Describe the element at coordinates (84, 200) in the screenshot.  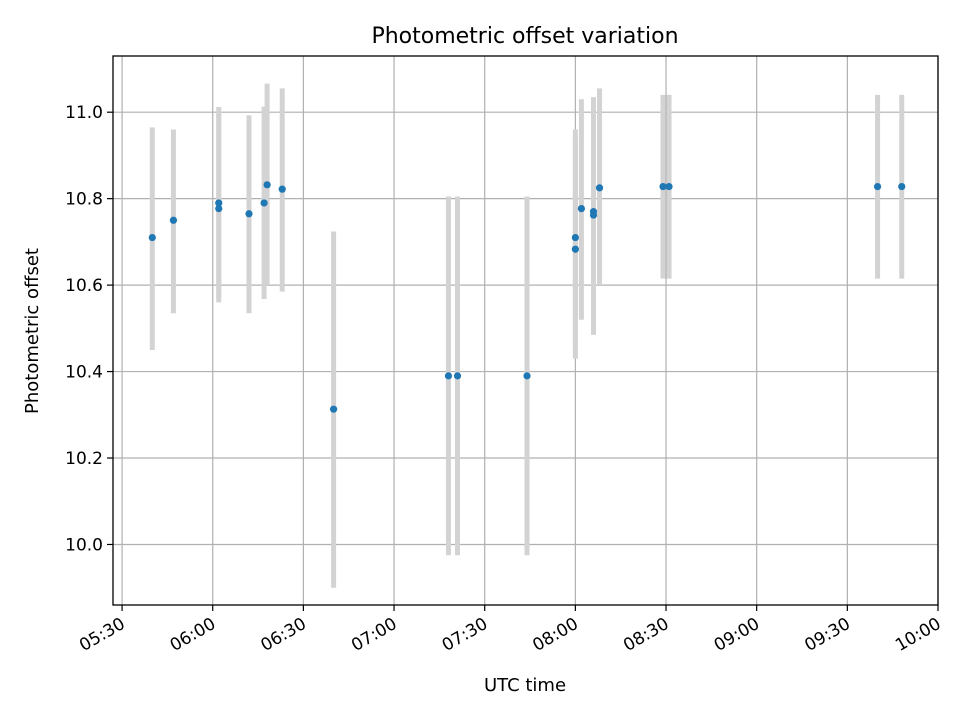
I see `y-tick-label: 10.8` at that location.